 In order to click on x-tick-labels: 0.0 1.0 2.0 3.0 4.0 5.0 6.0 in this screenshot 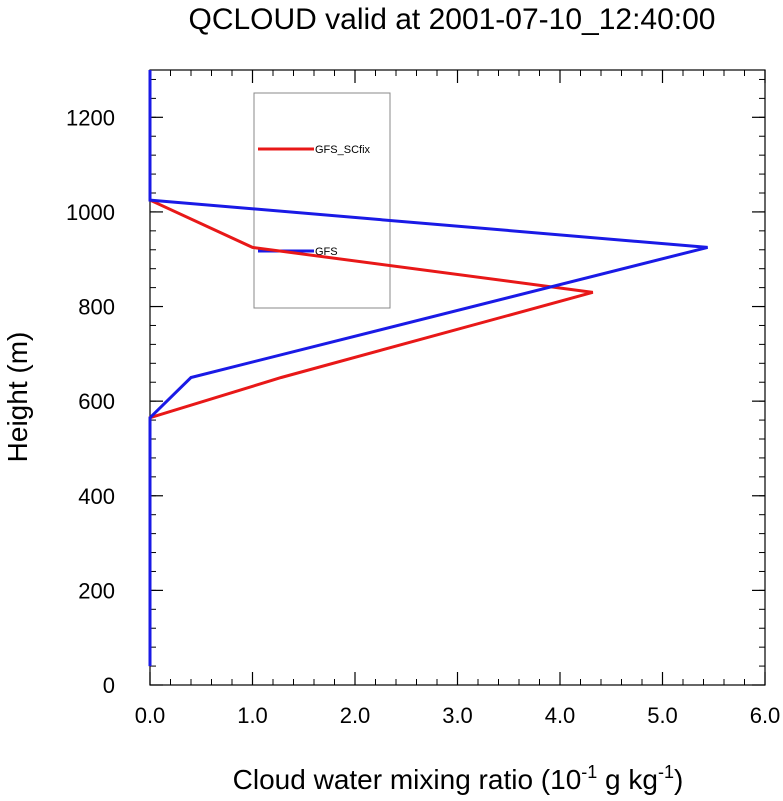, I will do `click(458, 715)`.